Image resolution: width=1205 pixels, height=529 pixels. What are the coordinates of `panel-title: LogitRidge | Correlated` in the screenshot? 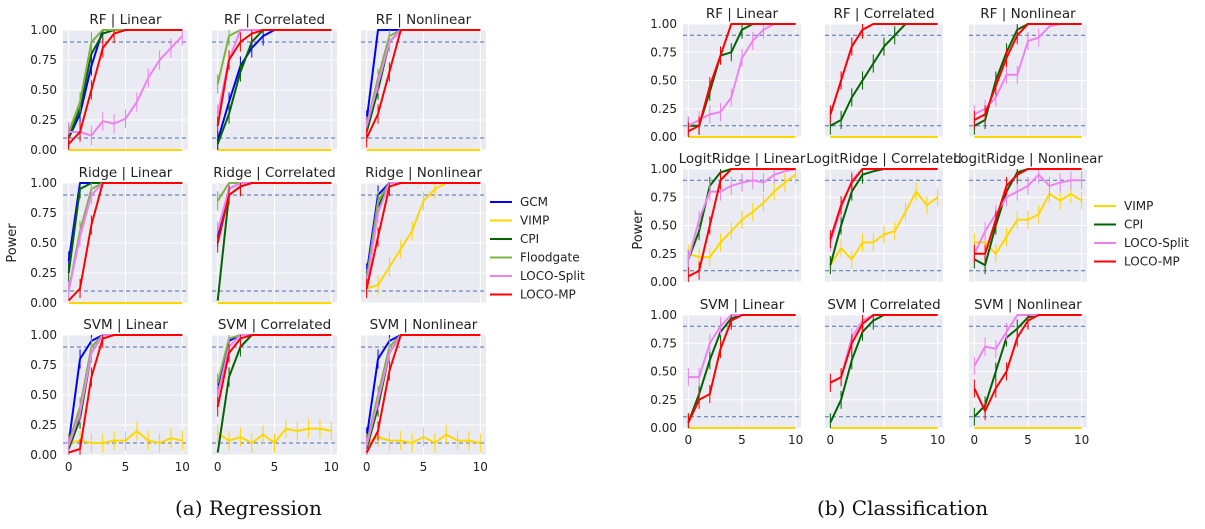 It's located at (884, 159).